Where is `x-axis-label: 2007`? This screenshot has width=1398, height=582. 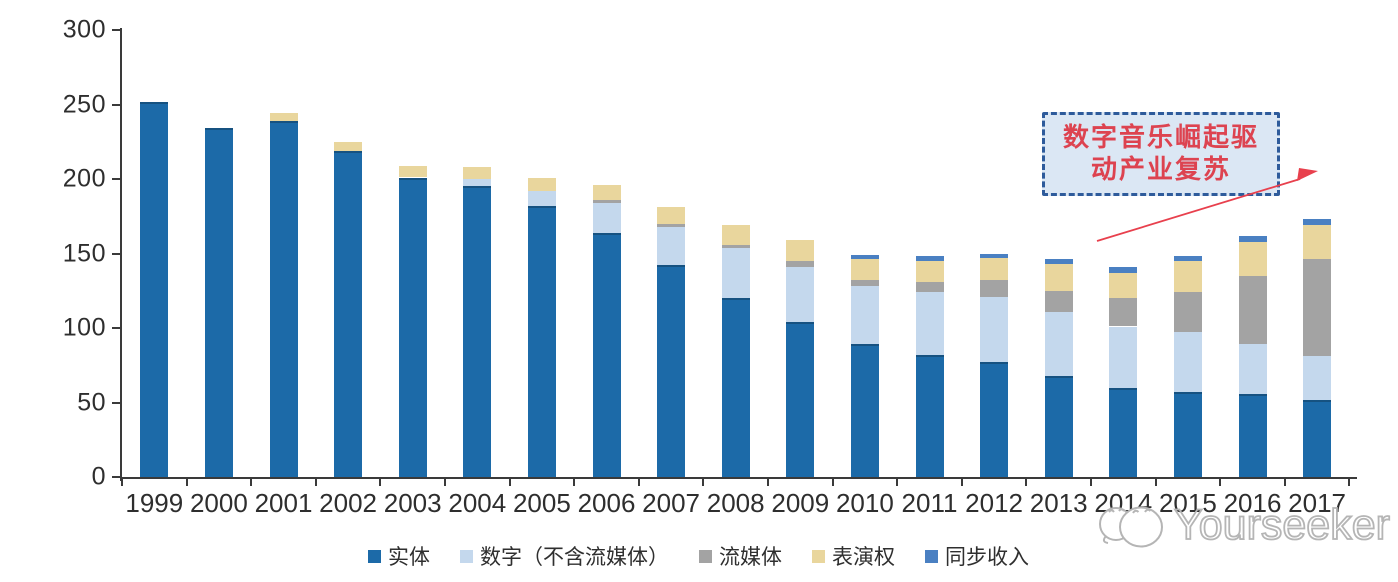 x-axis-label: 2007 is located at coordinates (671, 503).